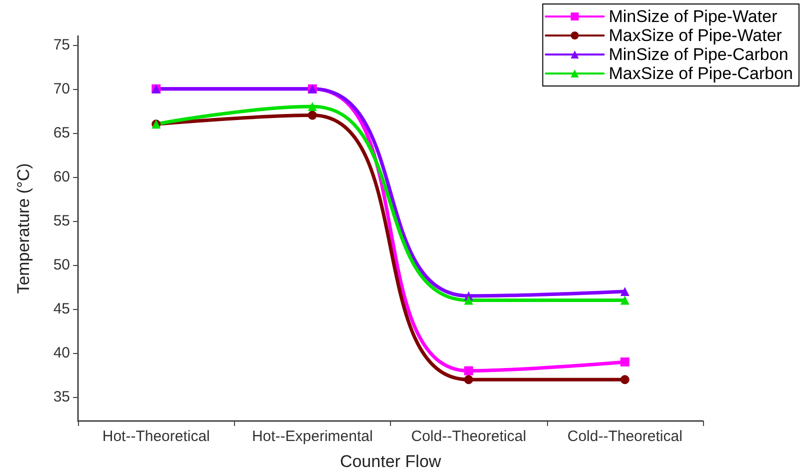  Describe the element at coordinates (61, 309) in the screenshot. I see `y-tick-label: 45` at that location.